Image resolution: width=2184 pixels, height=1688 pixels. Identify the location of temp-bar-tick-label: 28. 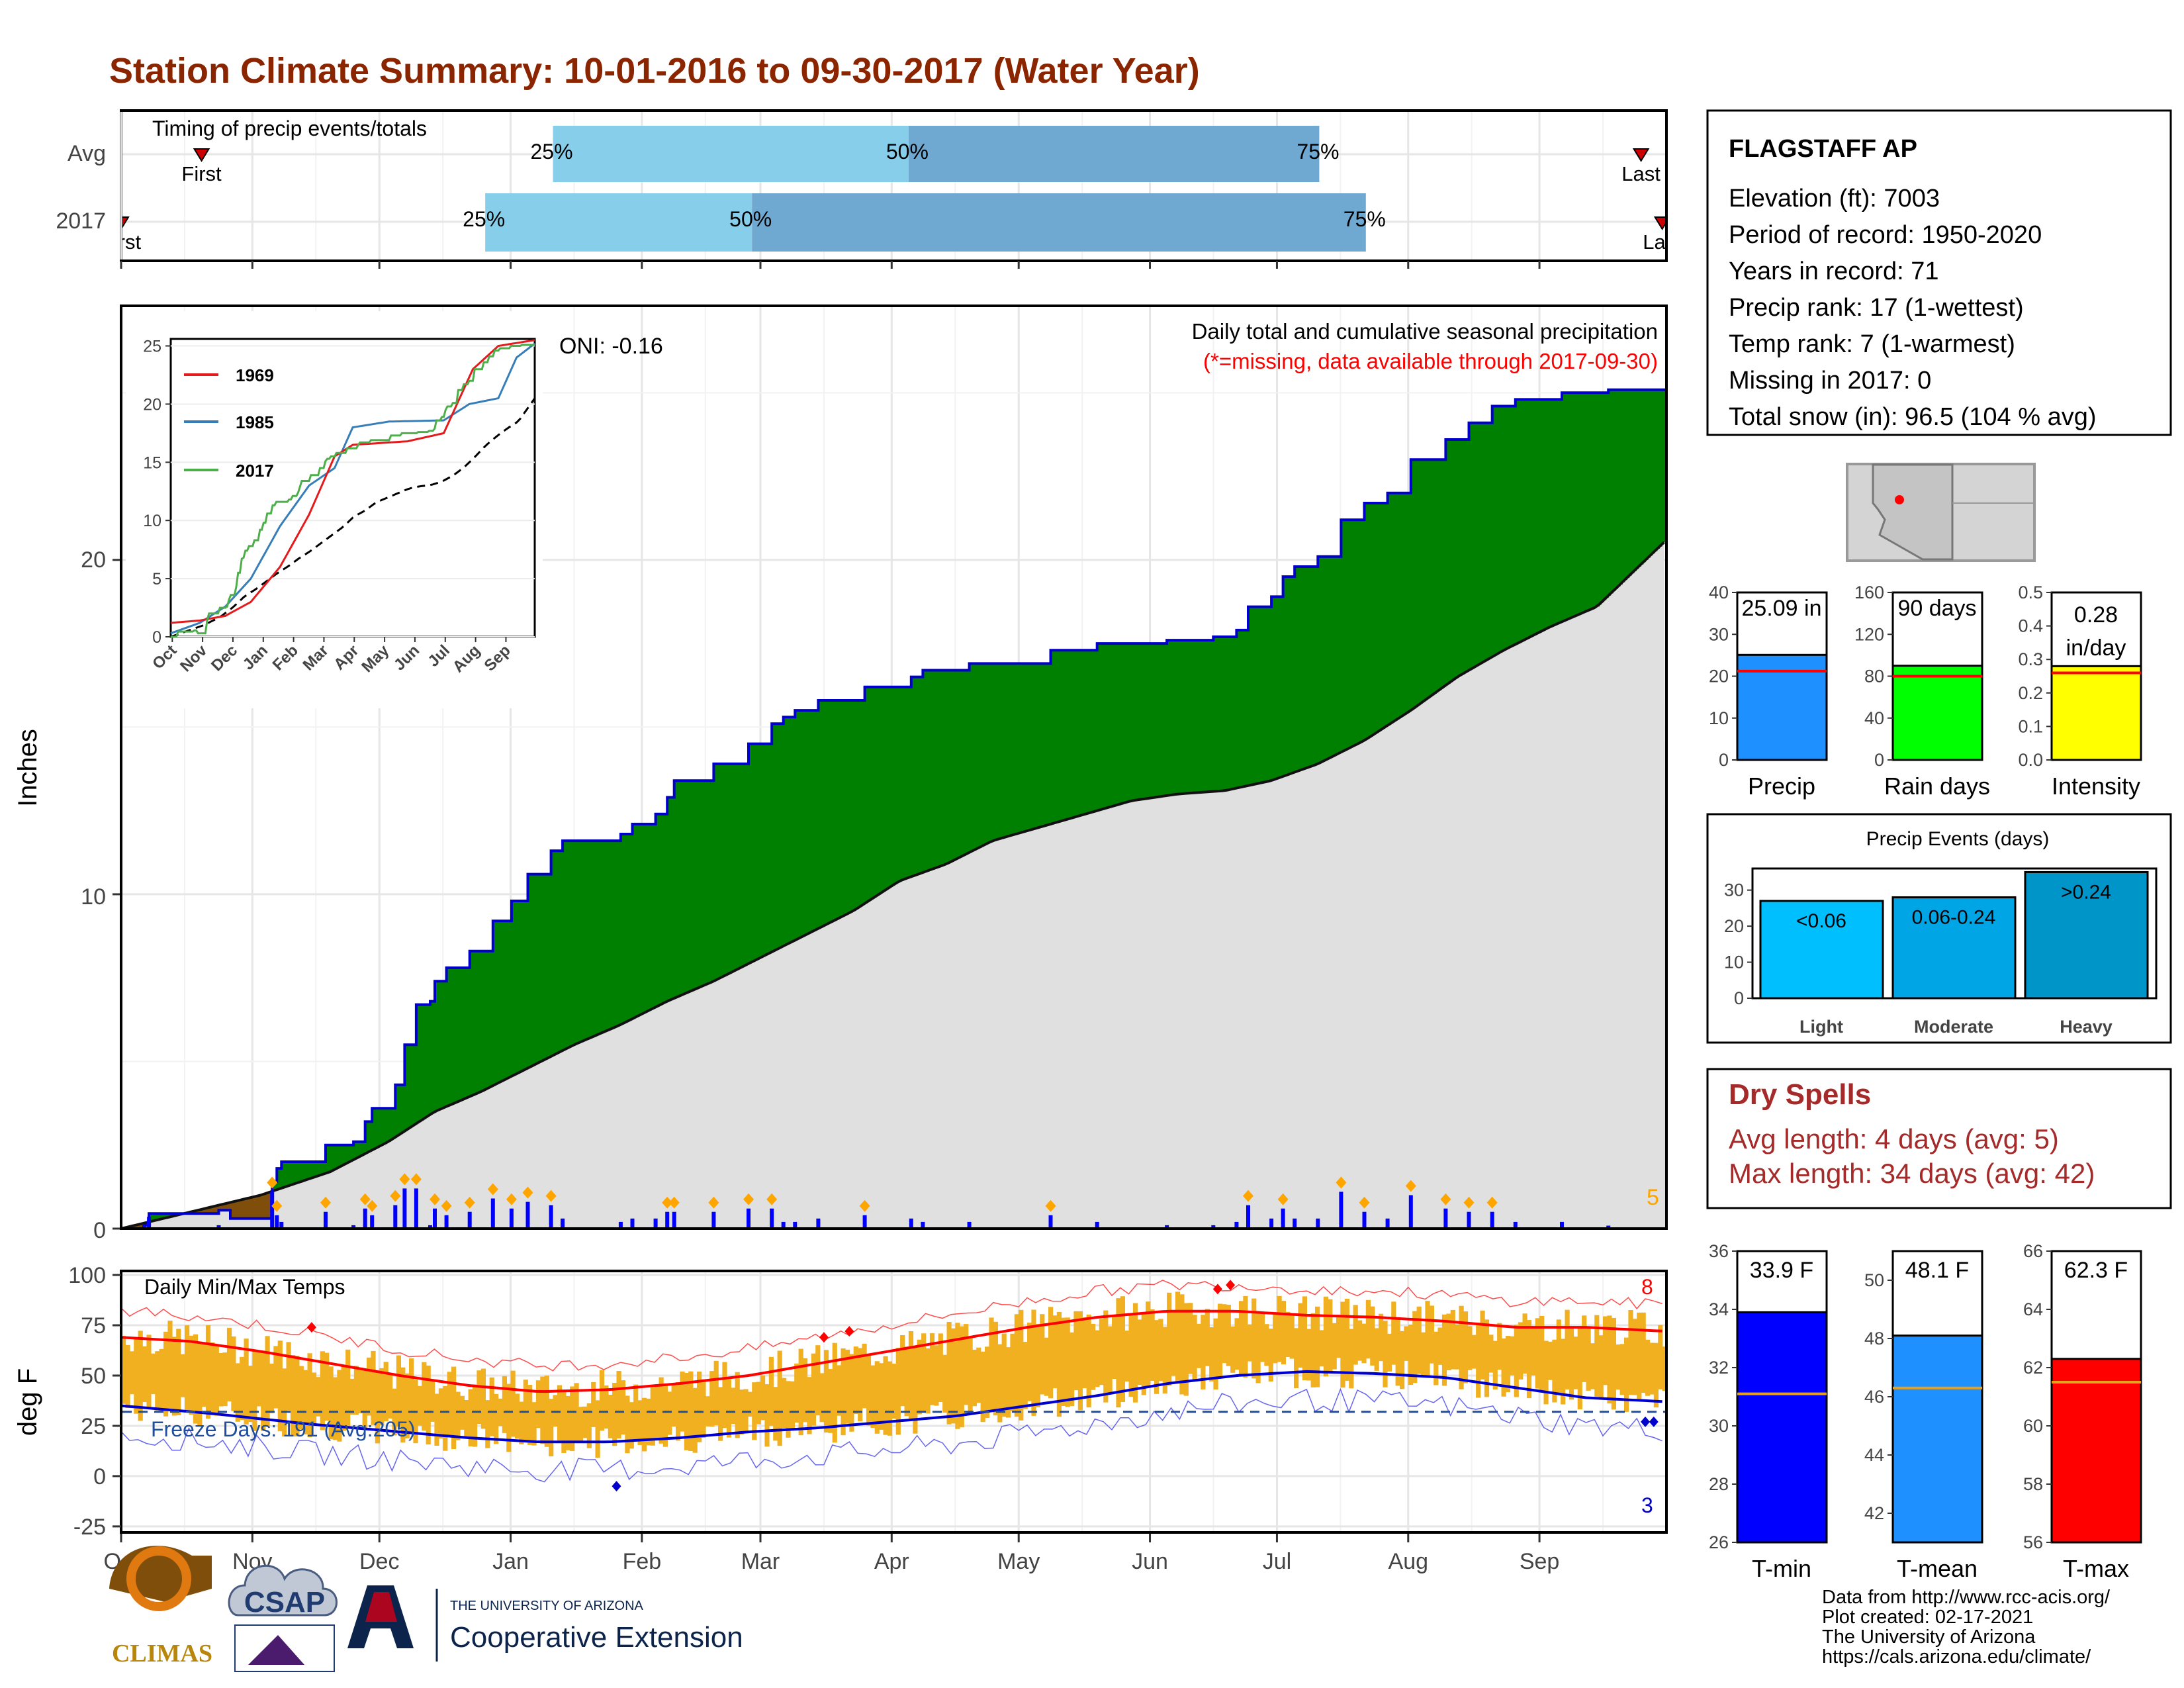
(1719, 1484).